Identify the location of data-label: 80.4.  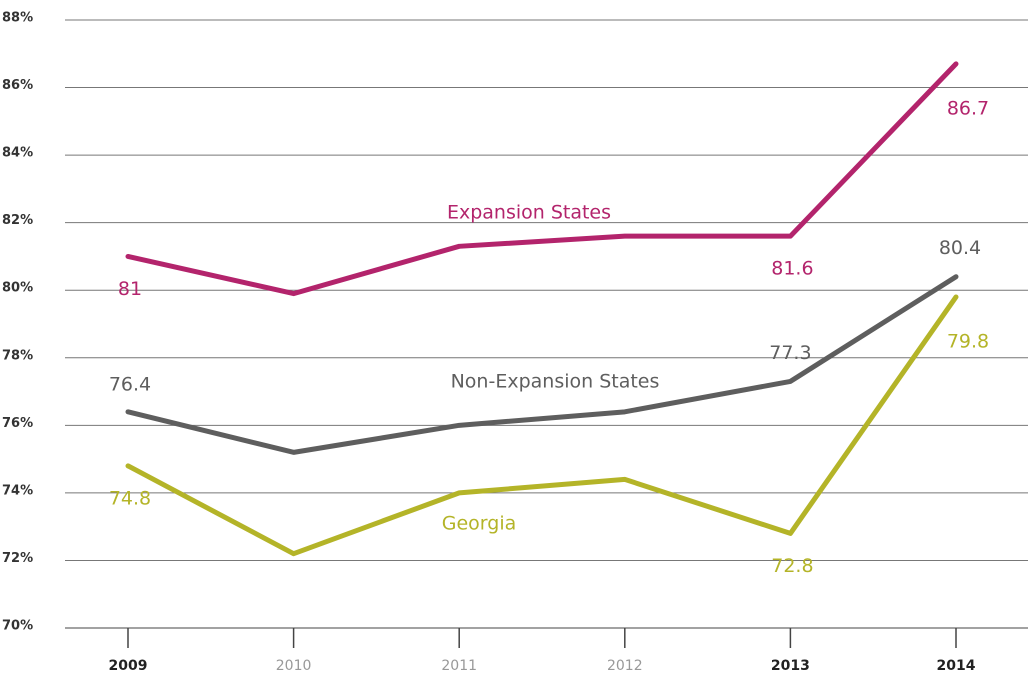
(960, 248).